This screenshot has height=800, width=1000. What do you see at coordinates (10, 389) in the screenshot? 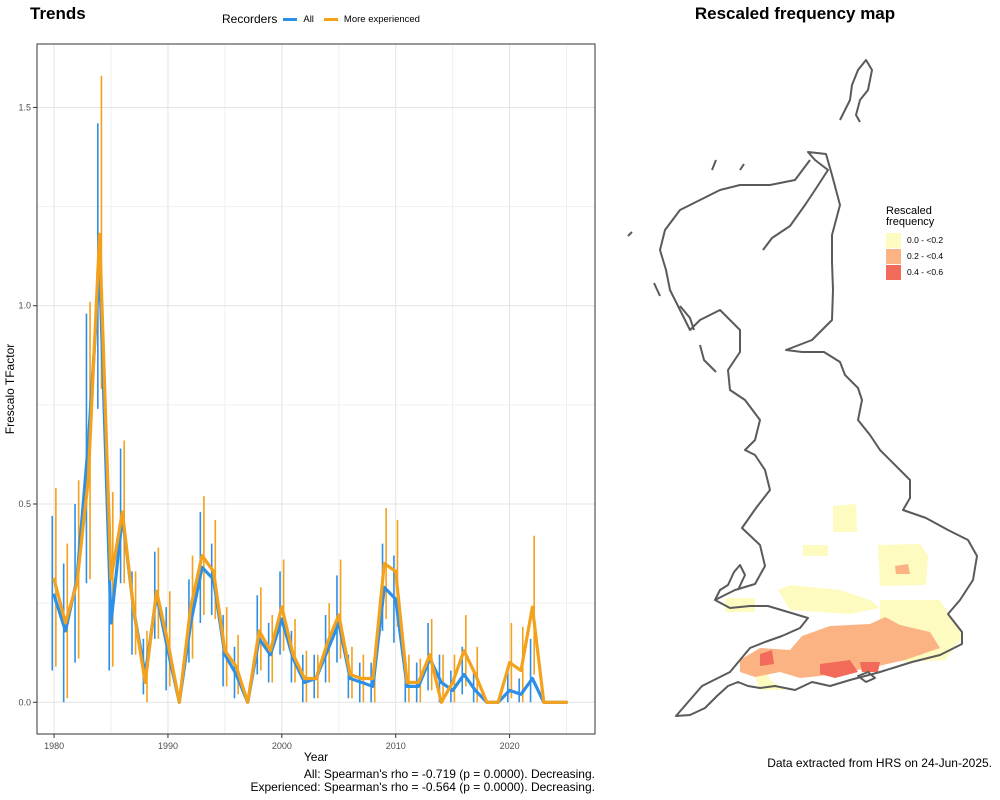
I see `y-axis-label: Frescalo TFactor` at bounding box center [10, 389].